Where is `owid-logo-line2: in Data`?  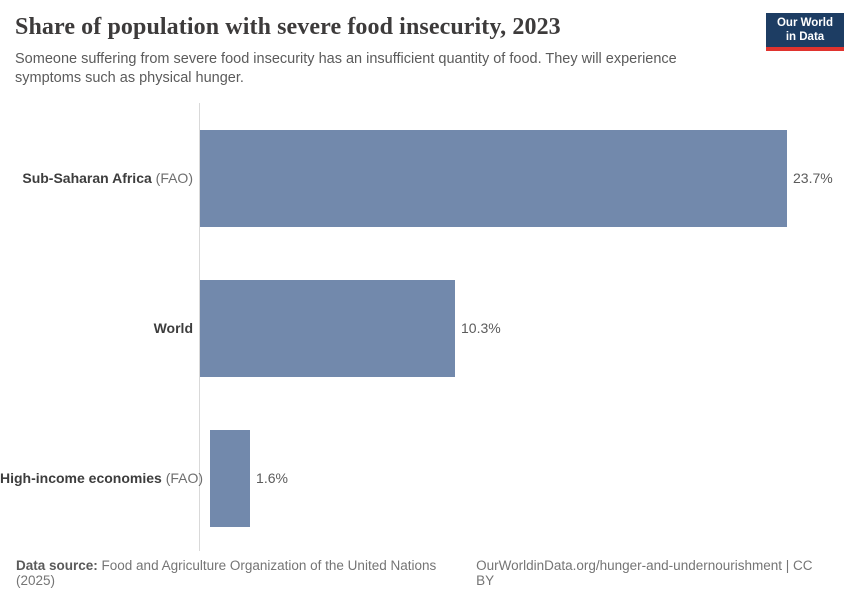
owid-logo-line2: in Data is located at coordinates (805, 37).